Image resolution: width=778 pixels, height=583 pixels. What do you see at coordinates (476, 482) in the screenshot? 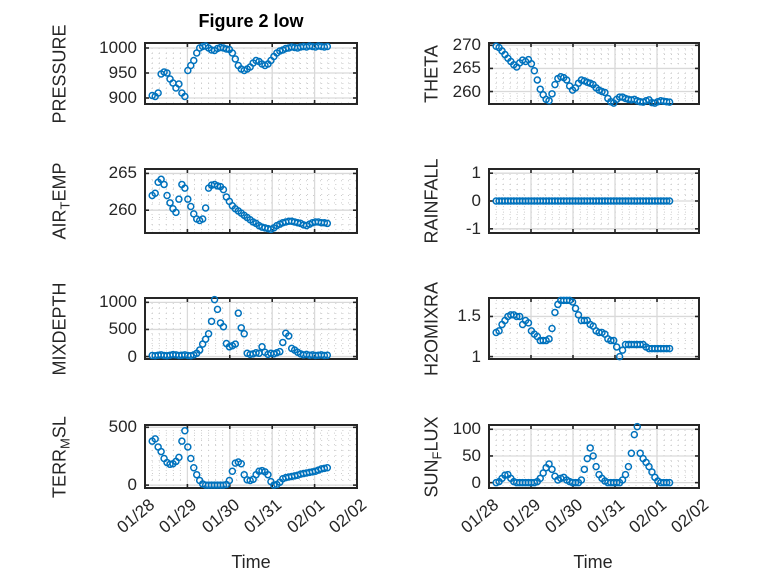
I see `y-tick-label-sun-flux: 0` at bounding box center [476, 482].